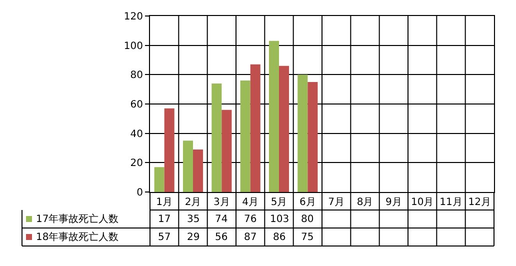  What do you see at coordinates (250, 219) in the screenshot?
I see `data-label: 76` at bounding box center [250, 219].